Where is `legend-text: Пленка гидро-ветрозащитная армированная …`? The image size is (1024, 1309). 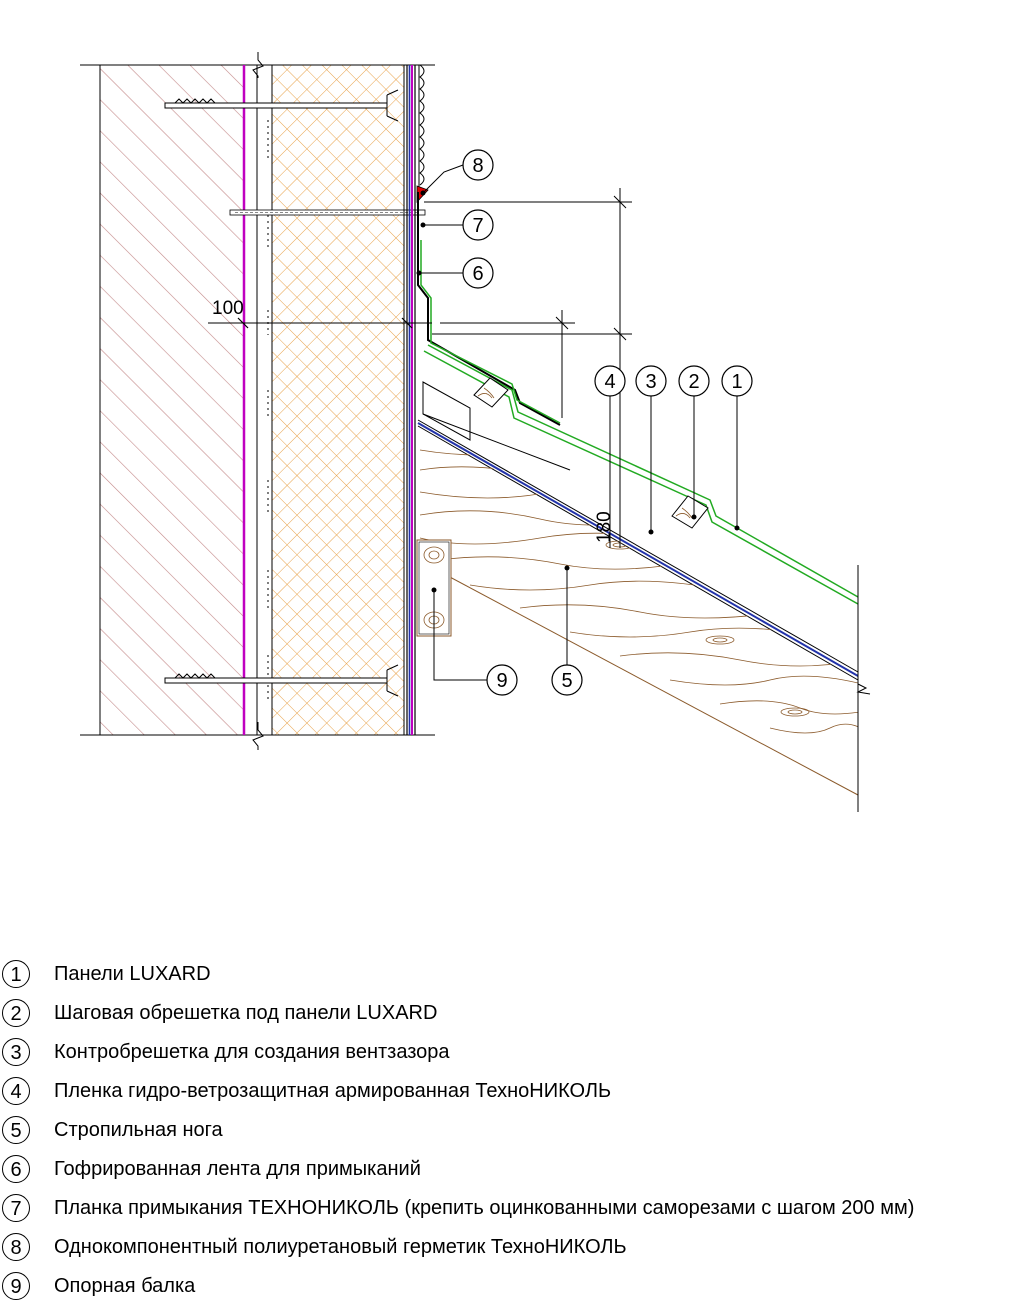
legend-text: Пленка гидро-ветрозащитная армированная … is located at coordinates (333, 1091).